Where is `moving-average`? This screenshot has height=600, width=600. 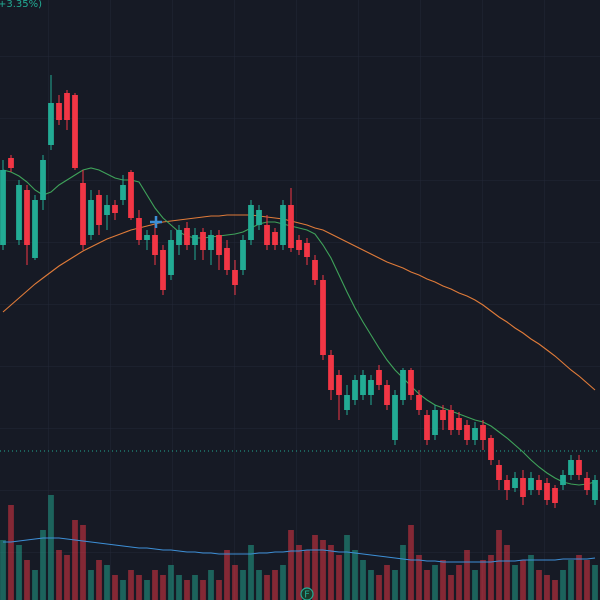
moving-average is located at coordinates (299, 550).